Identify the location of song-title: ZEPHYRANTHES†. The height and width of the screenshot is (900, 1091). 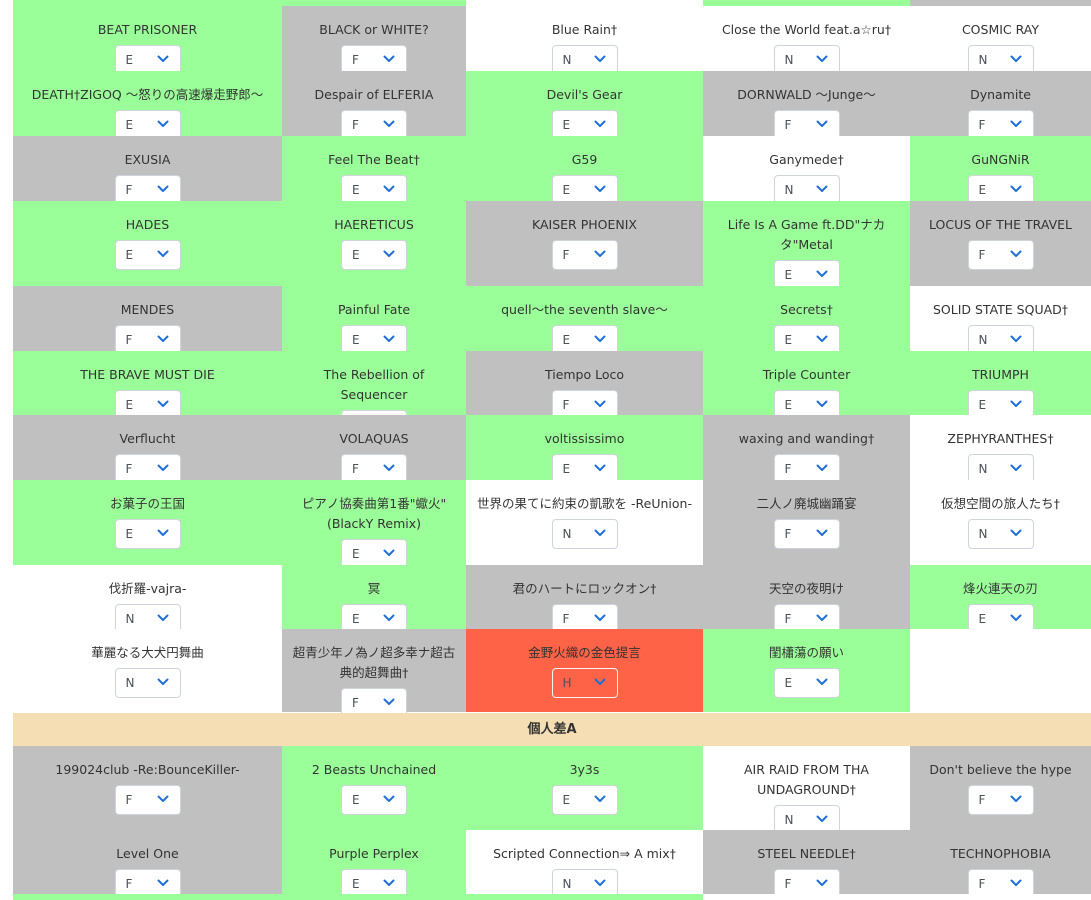
(1000, 438).